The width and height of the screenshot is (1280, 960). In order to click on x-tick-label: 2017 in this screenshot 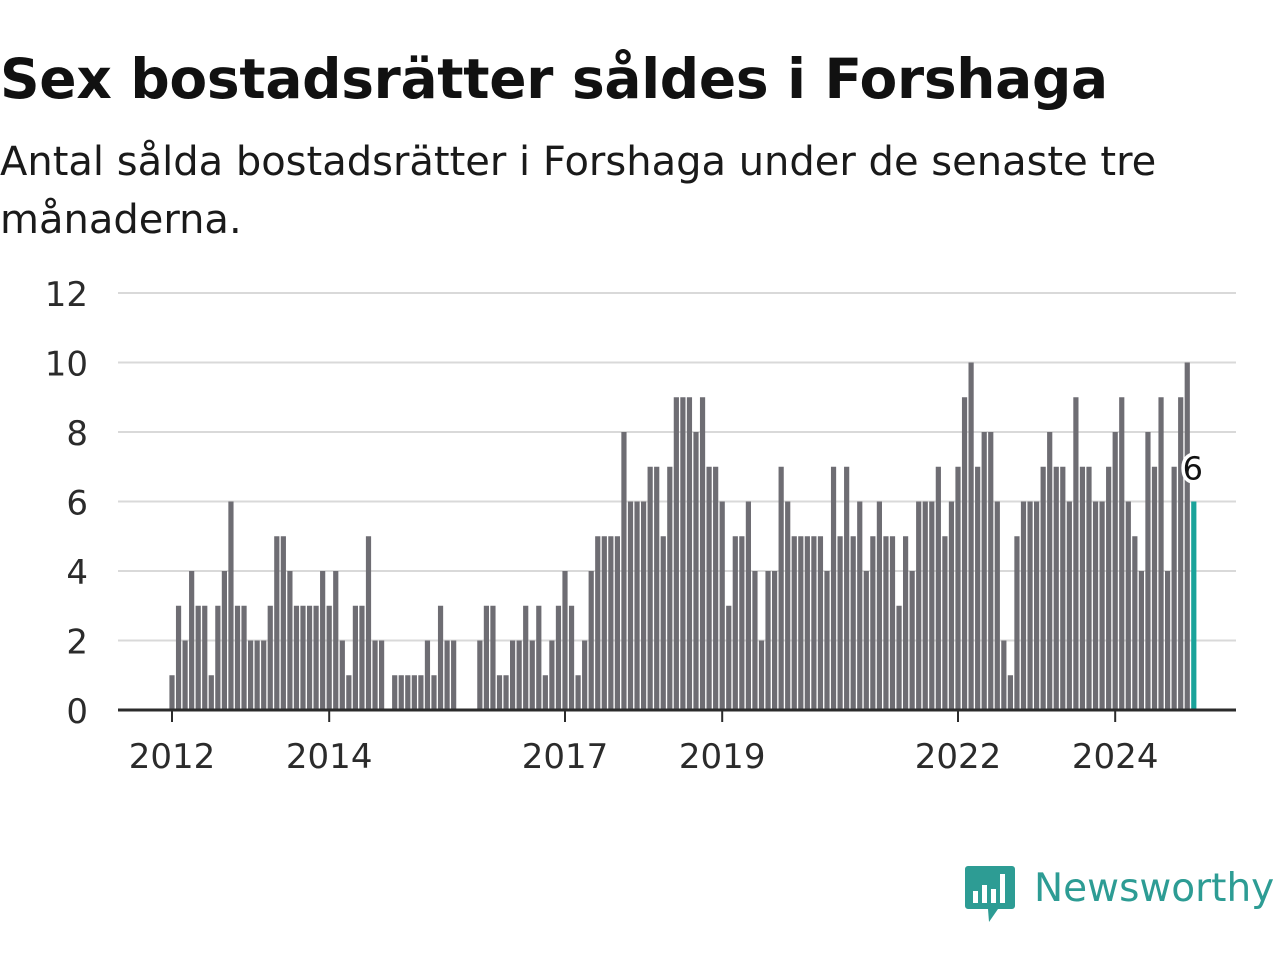, I will do `click(565, 757)`.